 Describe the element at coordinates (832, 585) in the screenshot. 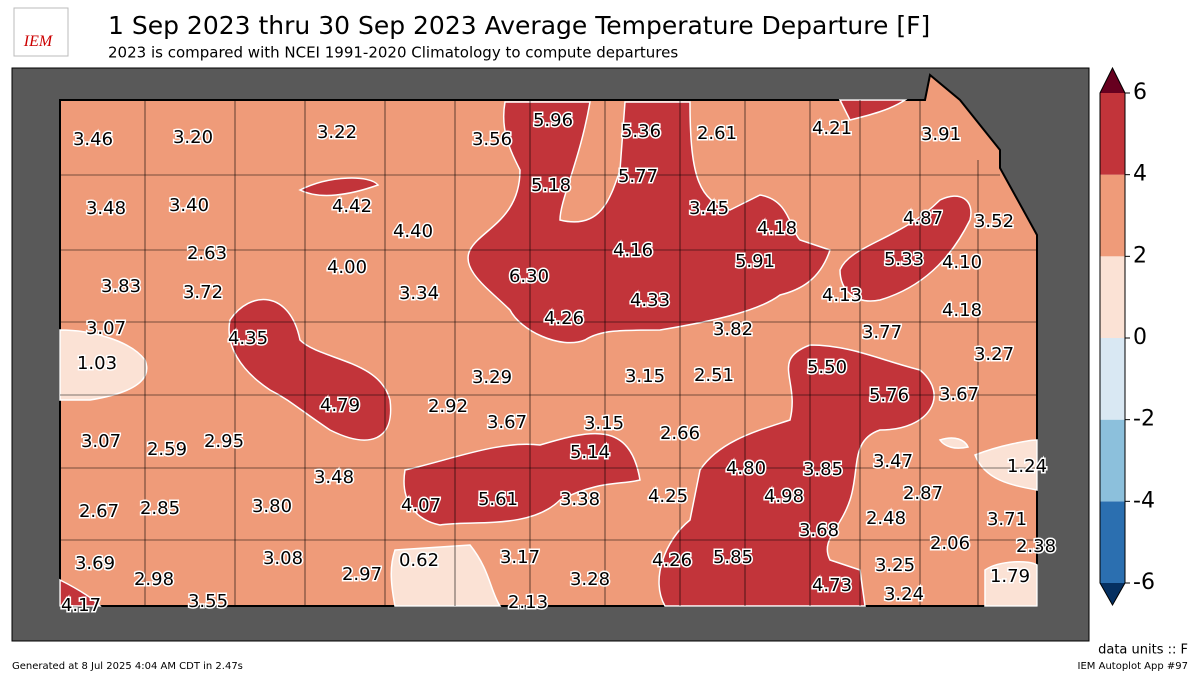

I see `station-value: 4.73` at that location.